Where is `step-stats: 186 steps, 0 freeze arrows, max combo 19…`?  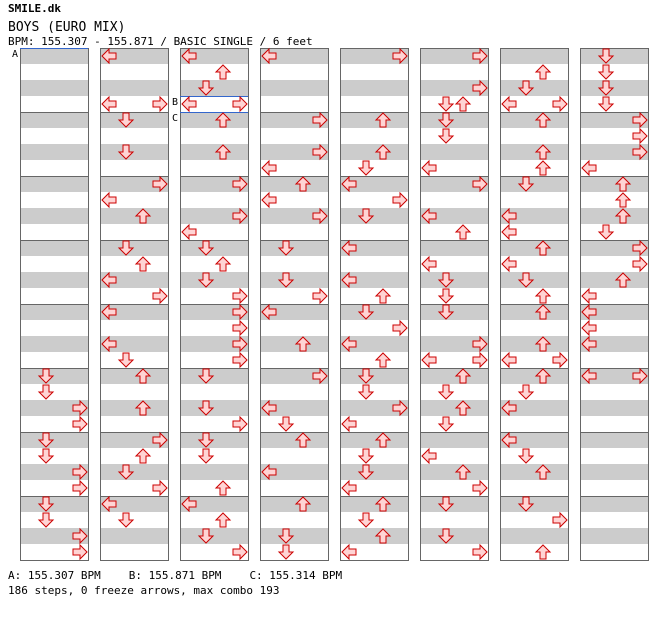
step-stats: 186 steps, 0 freeze arrows, max combo 19… is located at coordinates (144, 590).